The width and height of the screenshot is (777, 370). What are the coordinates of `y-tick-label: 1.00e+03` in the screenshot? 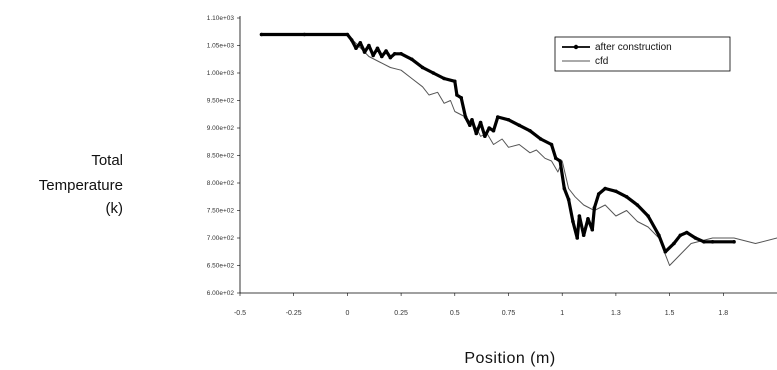 It's located at (221, 73).